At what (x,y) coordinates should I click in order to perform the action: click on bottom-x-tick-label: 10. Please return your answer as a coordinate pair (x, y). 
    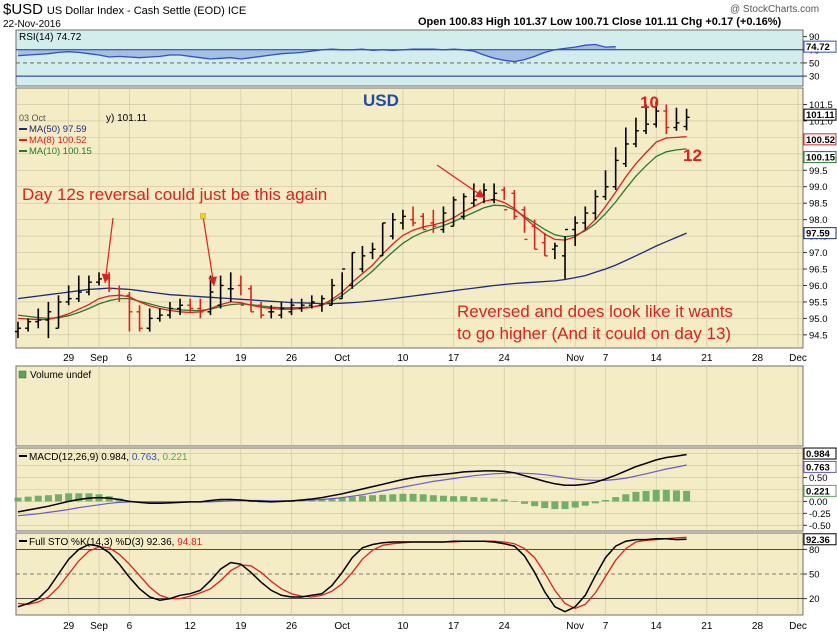
    Looking at the image, I should click on (403, 626).